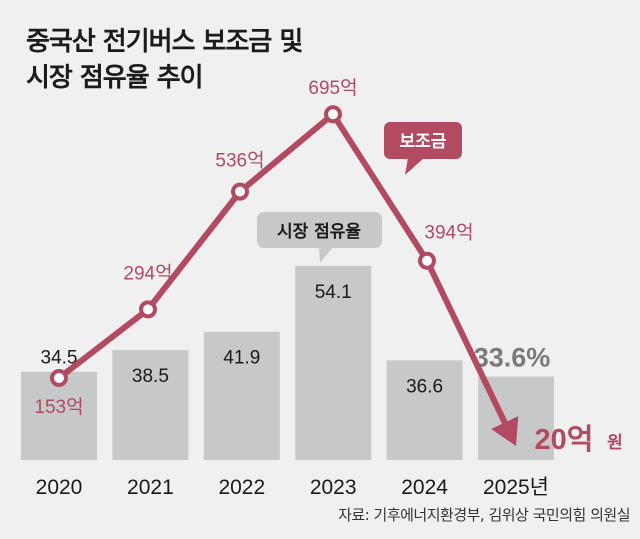 The image size is (640, 539). What do you see at coordinates (484, 515) in the screenshot?
I see `source-note: 자료: 기후에너지환경부, 김위상 국민의힘 의원실` at bounding box center [484, 515].